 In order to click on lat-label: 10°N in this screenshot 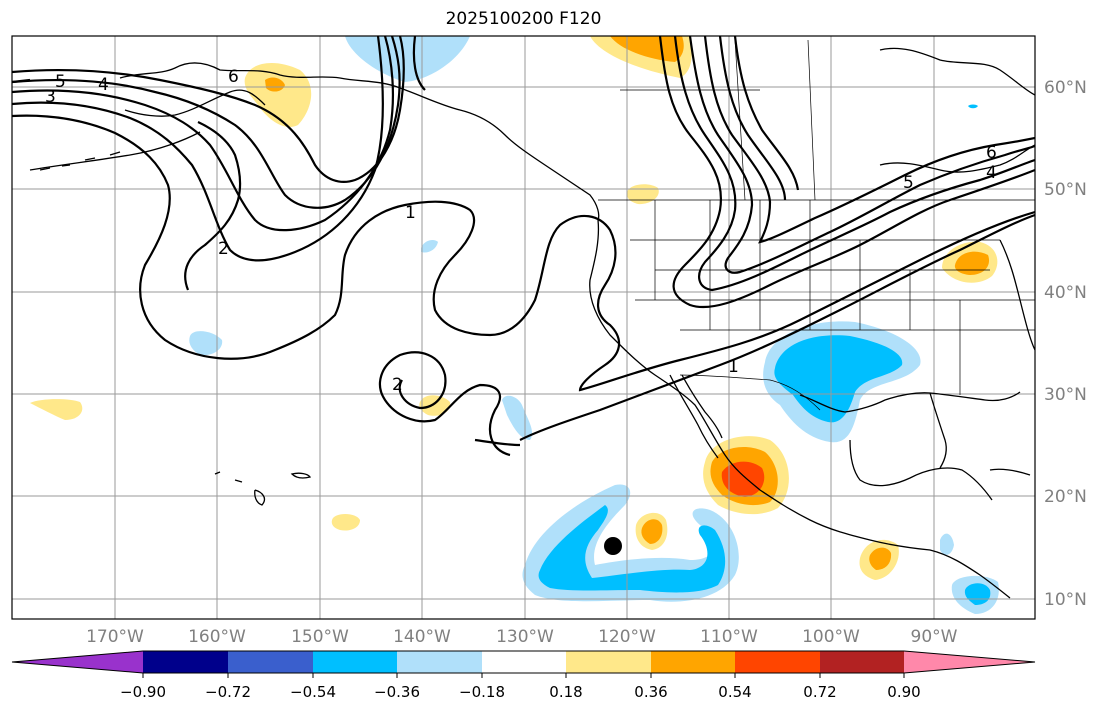, I will do `click(1065, 600)`.